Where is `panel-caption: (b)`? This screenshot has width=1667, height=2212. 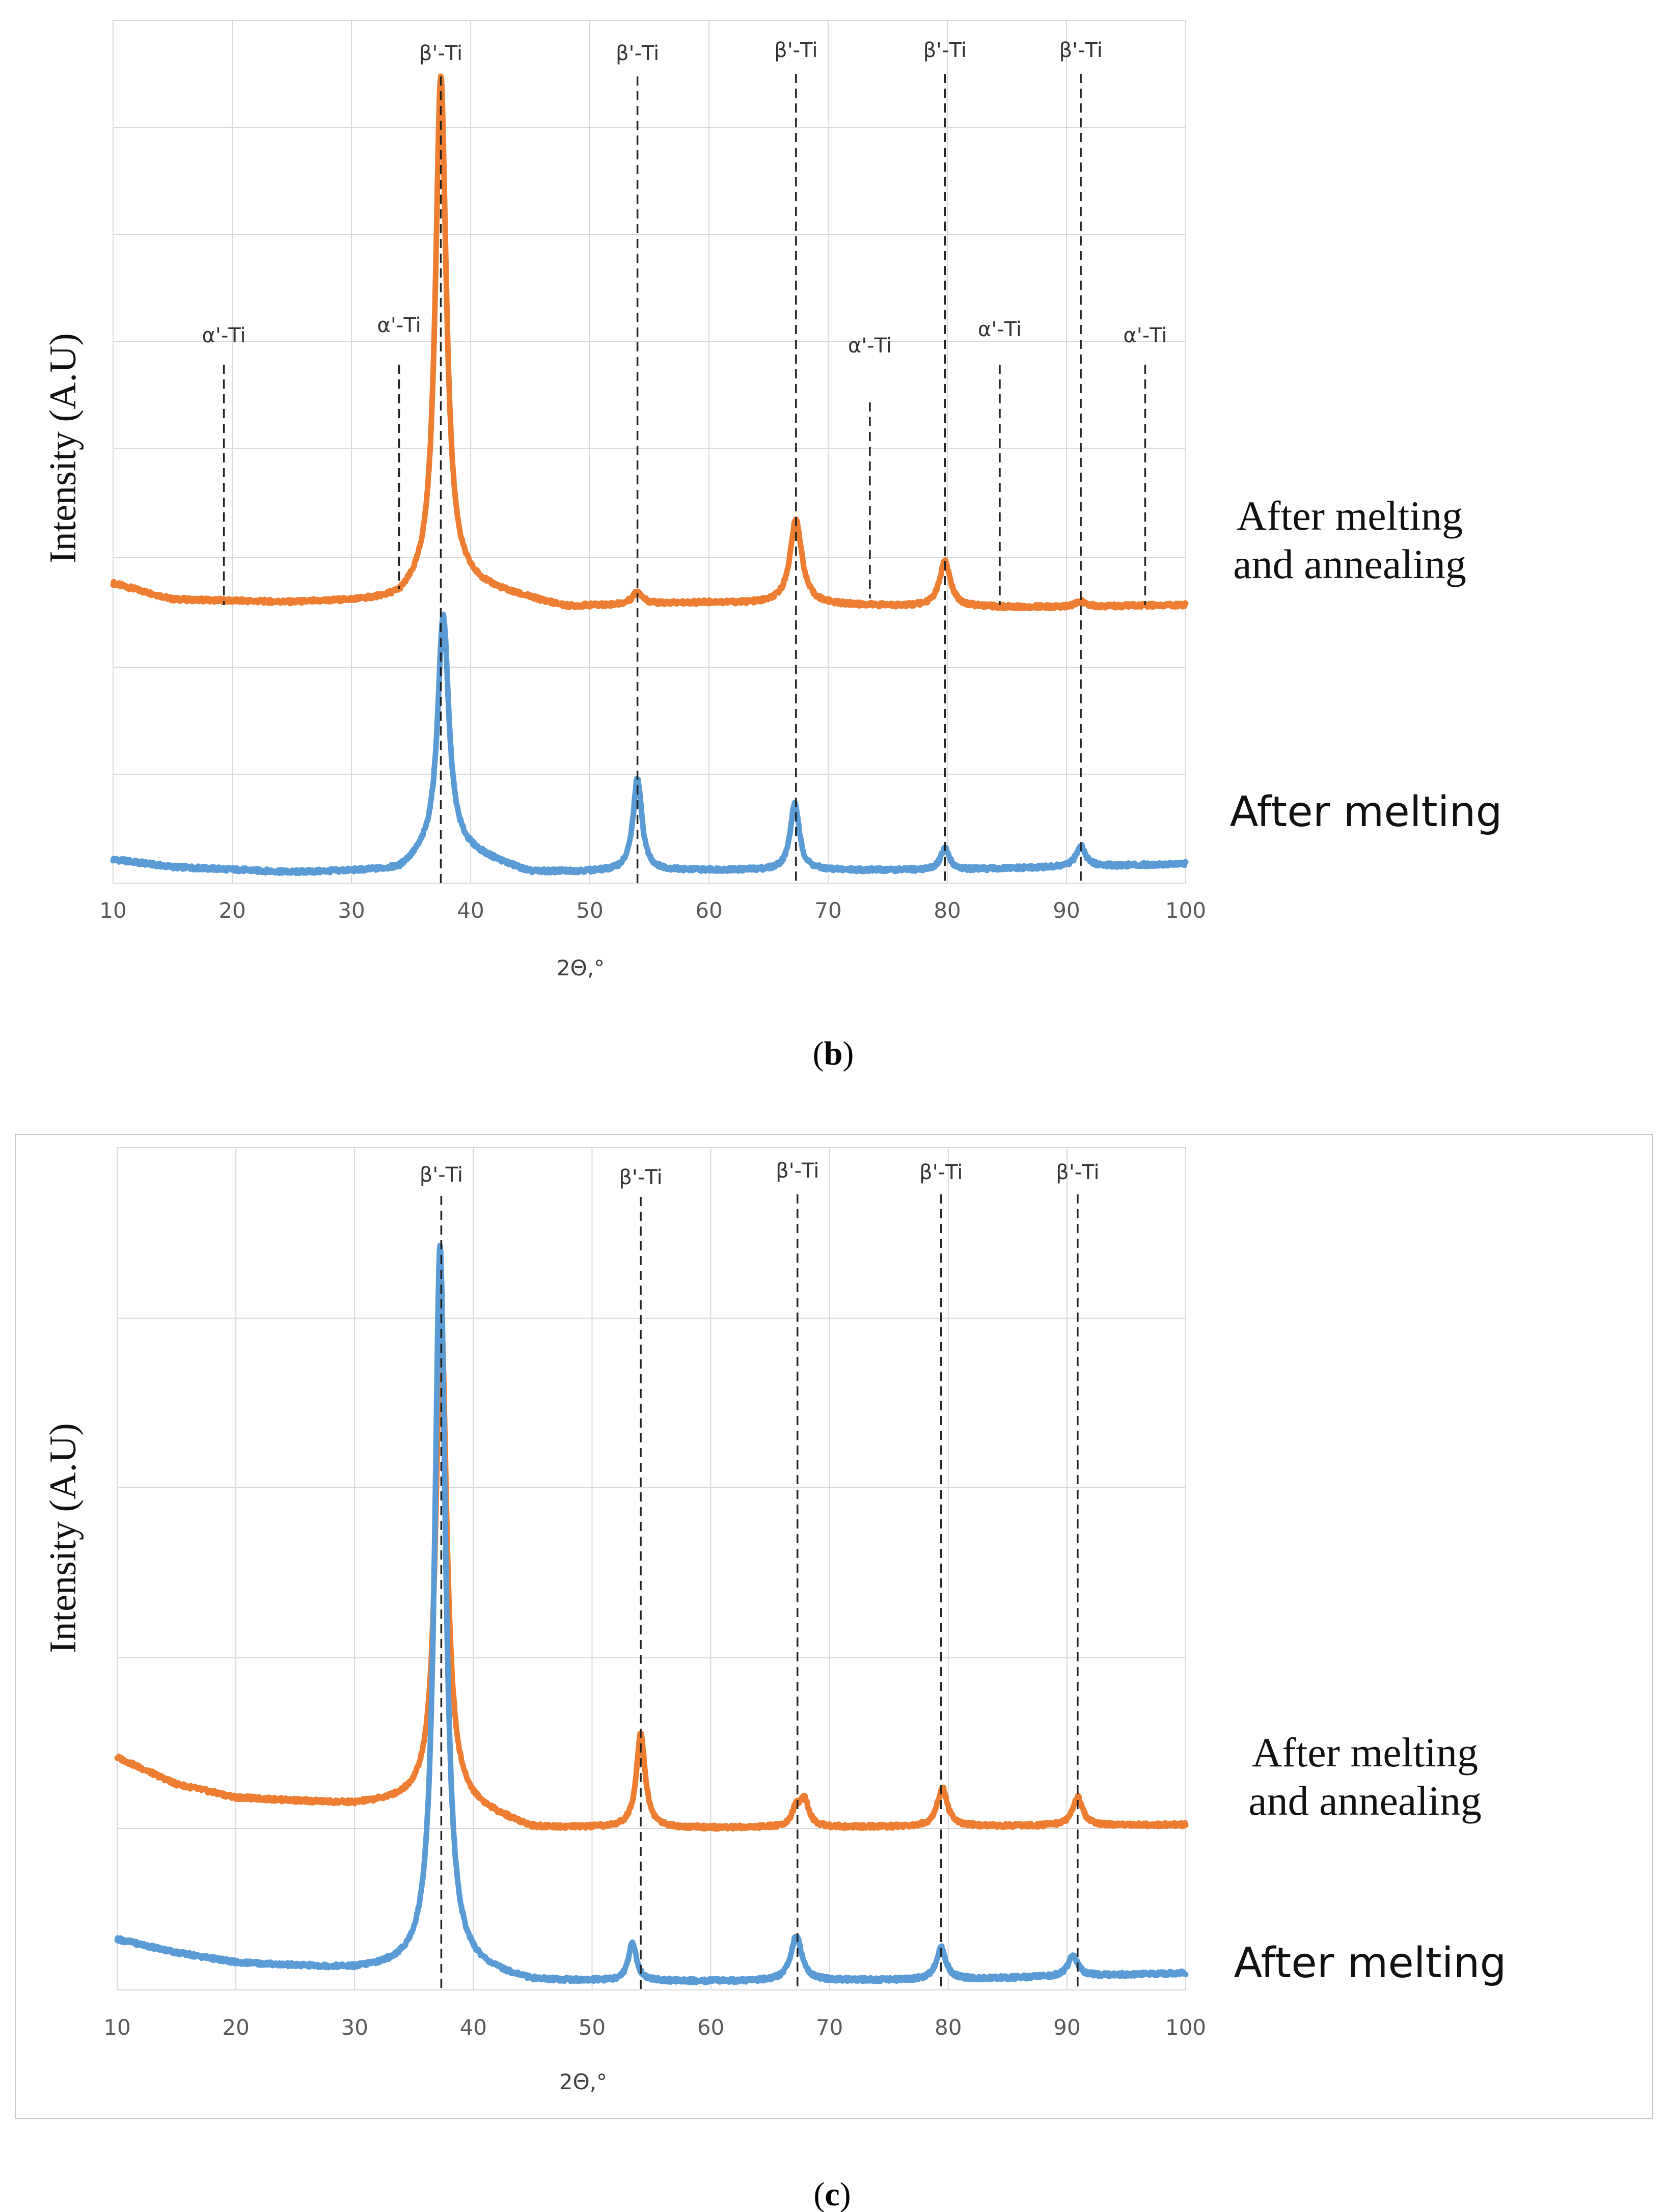
panel-caption: (b) is located at coordinates (833, 1053).